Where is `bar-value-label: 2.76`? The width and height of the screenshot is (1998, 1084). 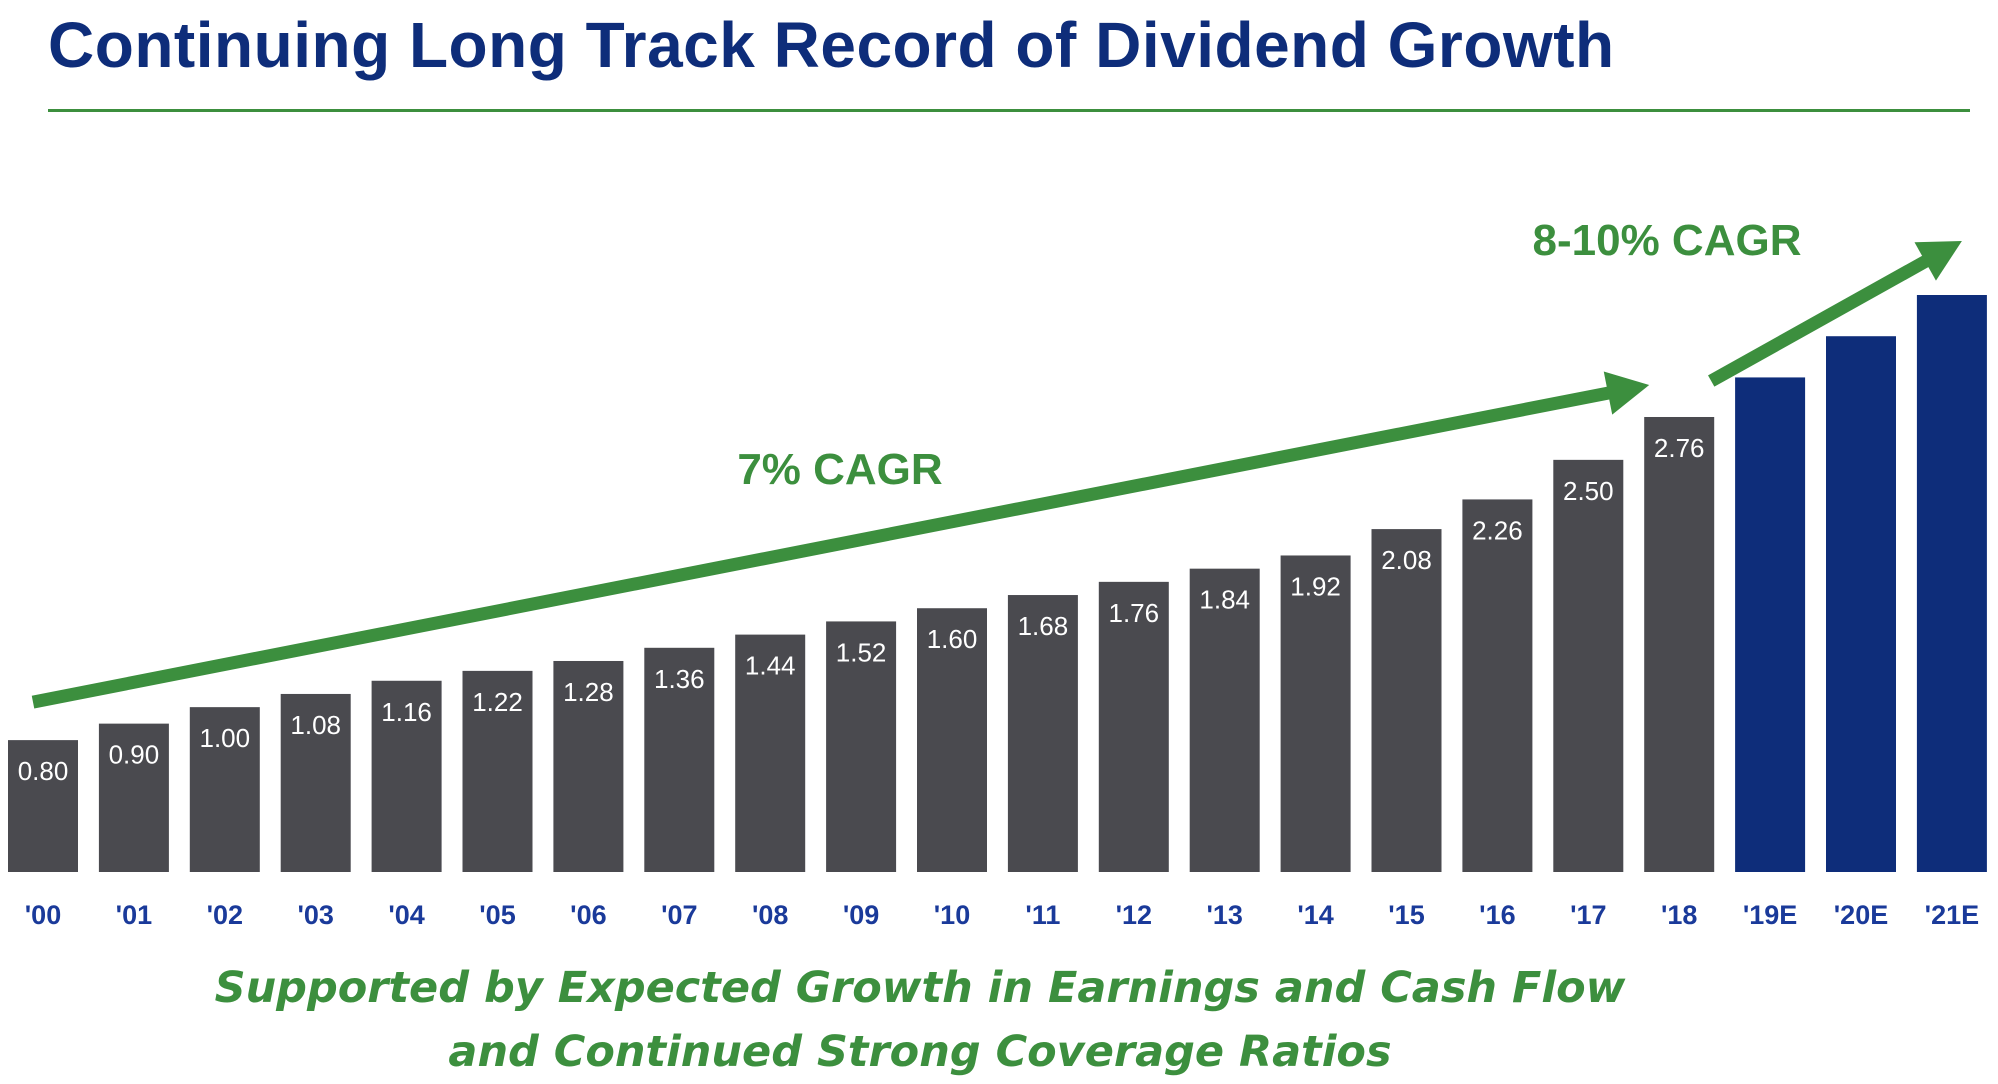
bar-value-label: 2.76 is located at coordinates (1679, 448).